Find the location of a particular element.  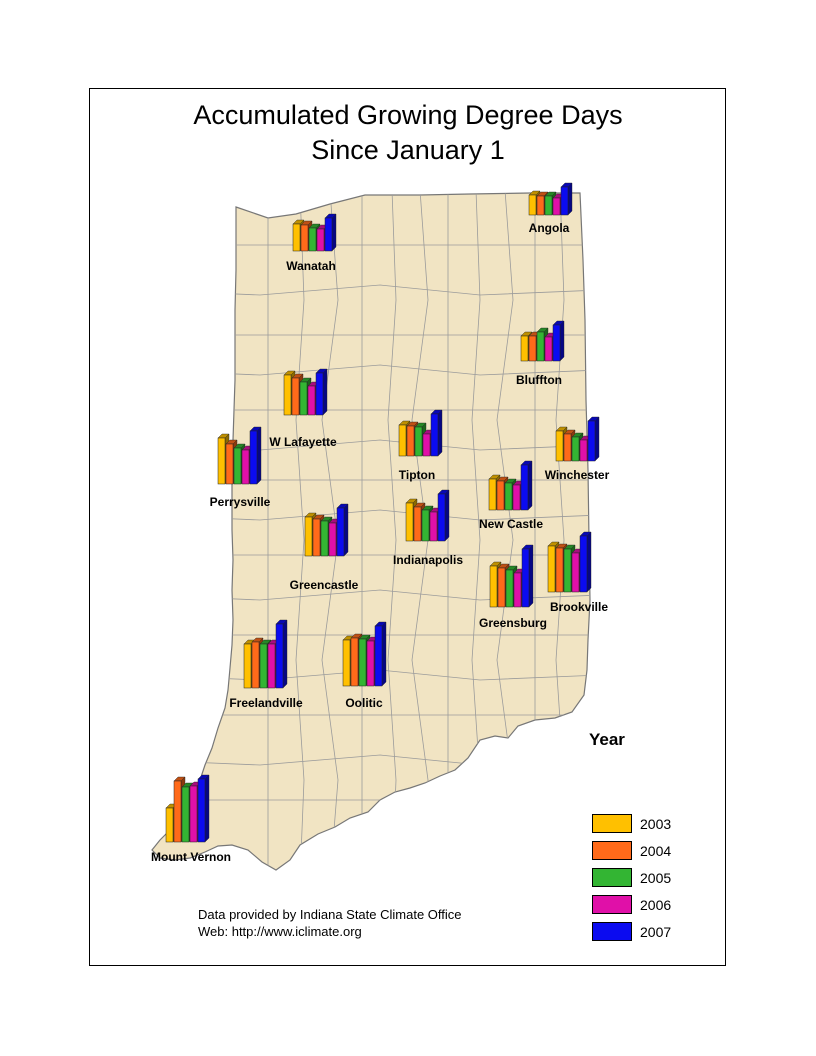

legend-label: 2004 is located at coordinates (656, 851).